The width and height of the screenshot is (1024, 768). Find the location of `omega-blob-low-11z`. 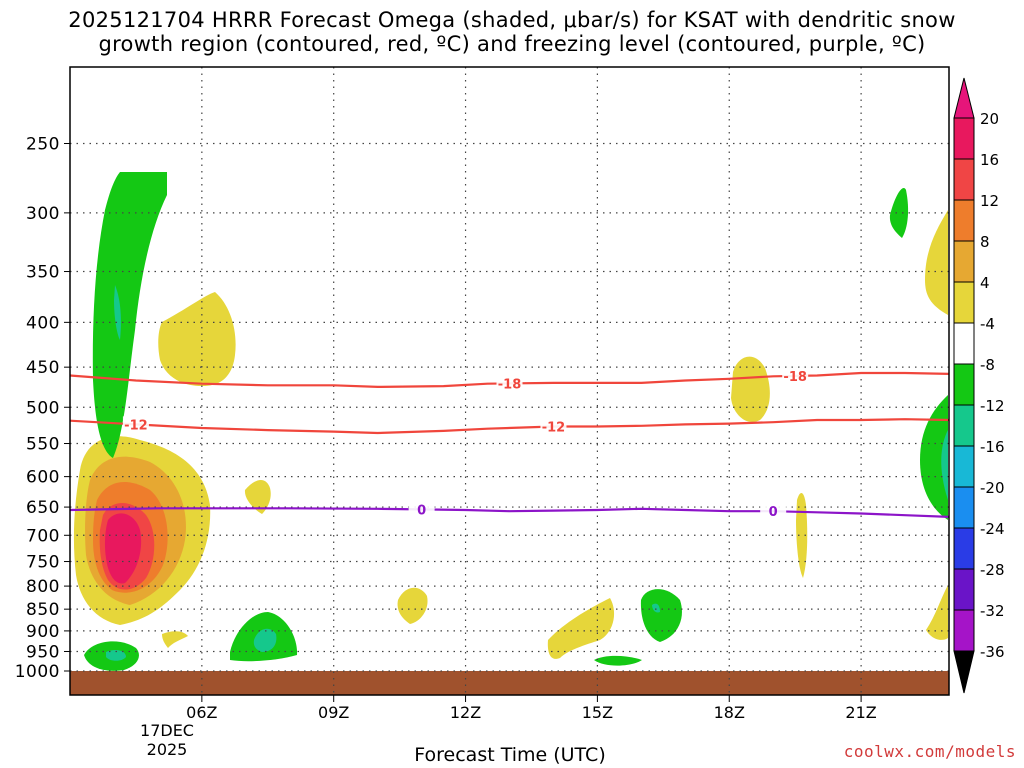

omega-blob-low-11z is located at coordinates (412, 605).